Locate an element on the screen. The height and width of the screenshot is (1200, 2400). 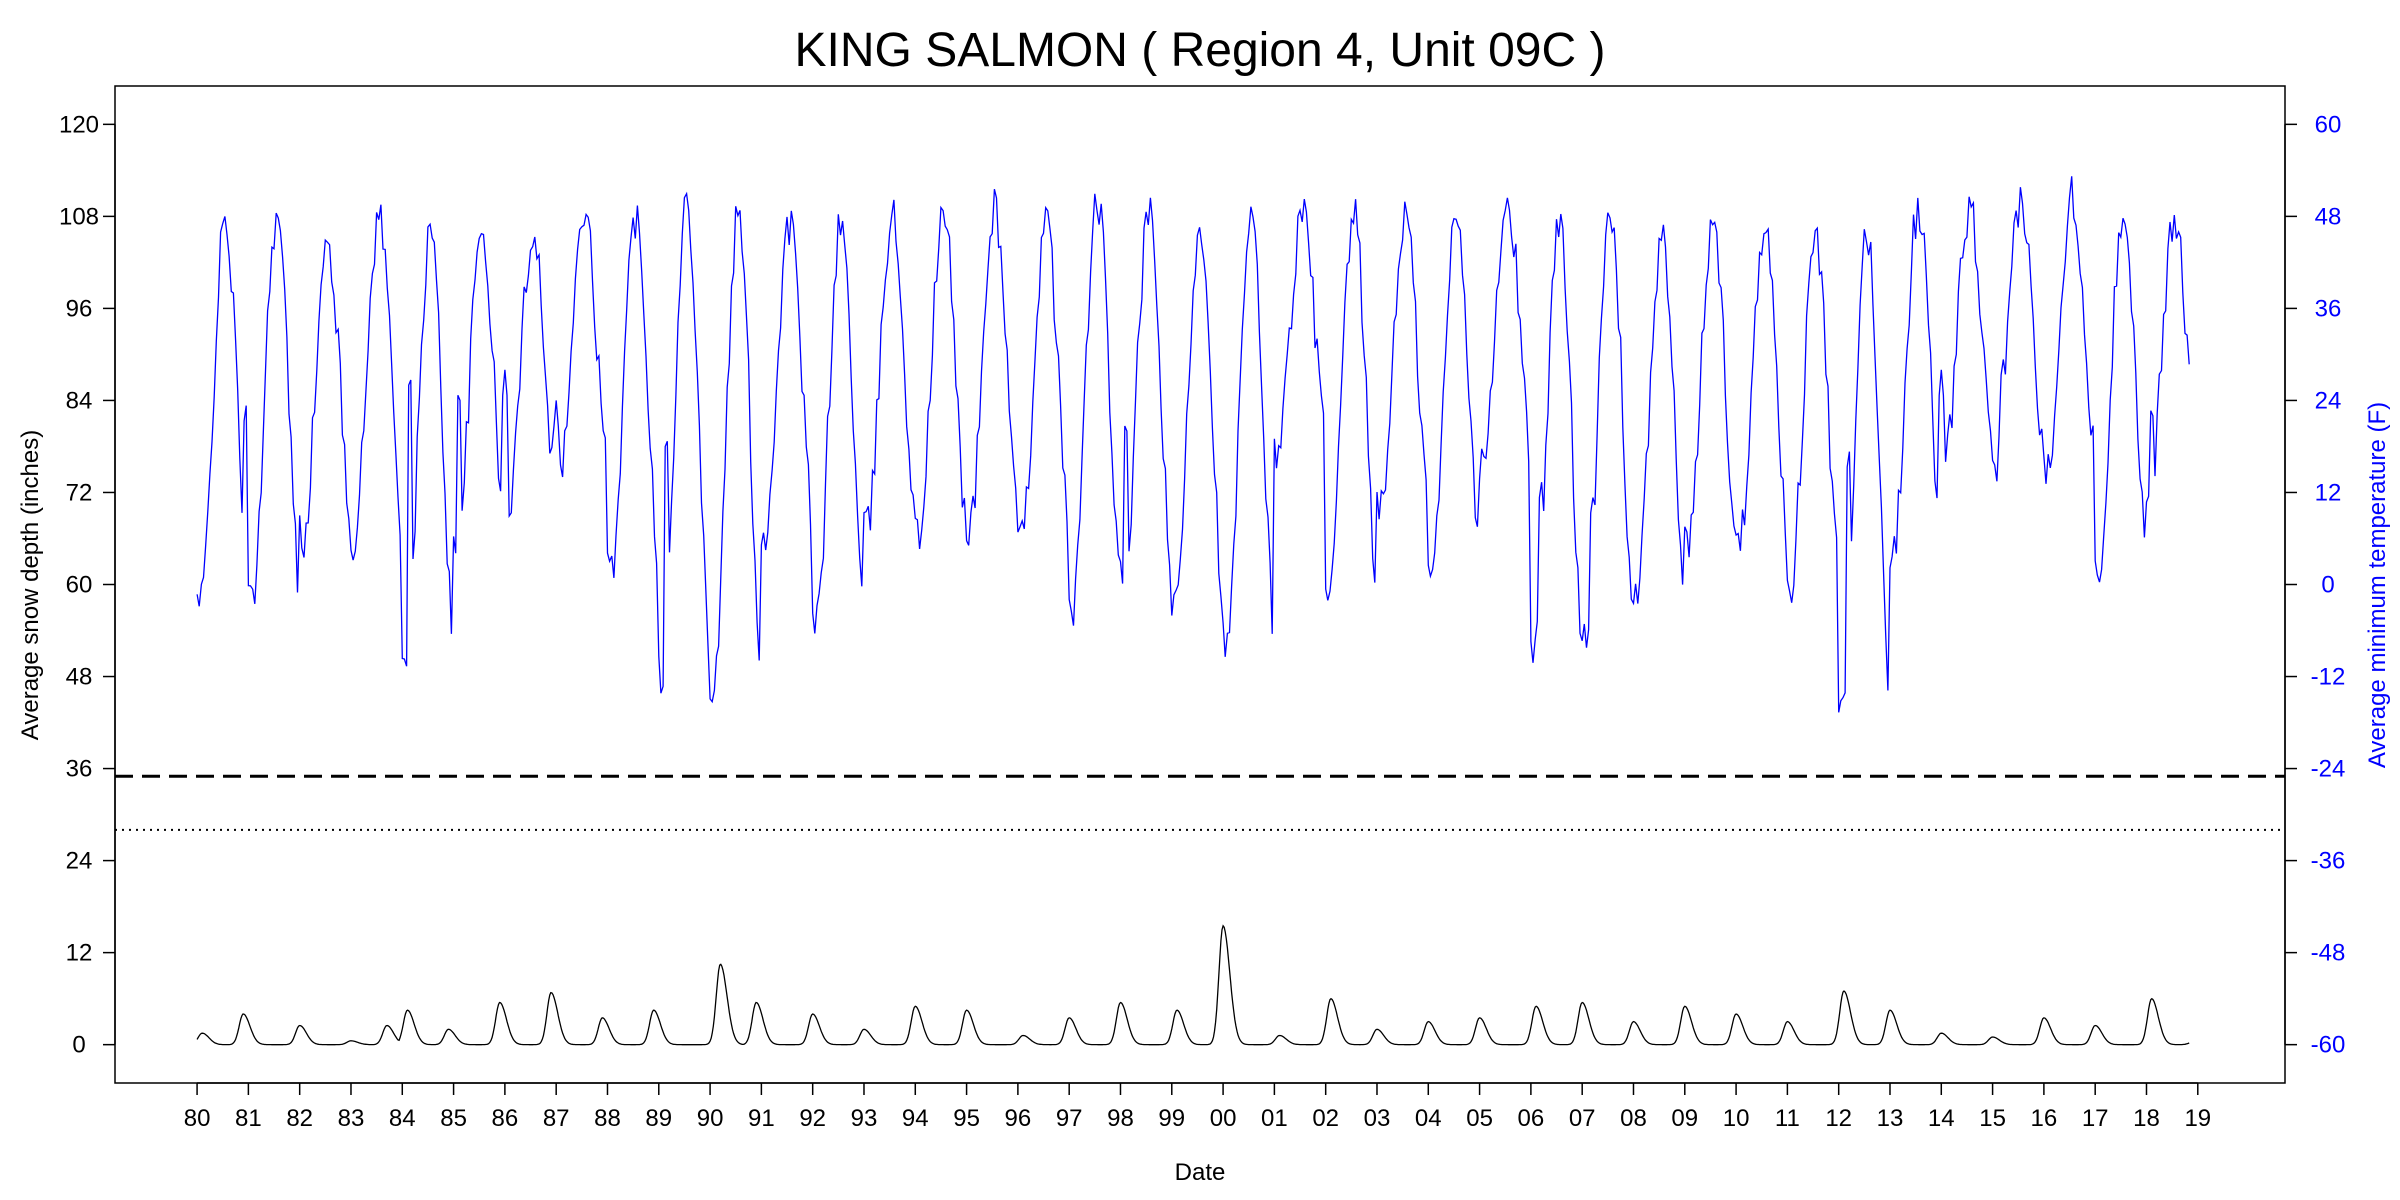
y-axis-left-label: Average snow depth (inches) is located at coordinates (30, 585).